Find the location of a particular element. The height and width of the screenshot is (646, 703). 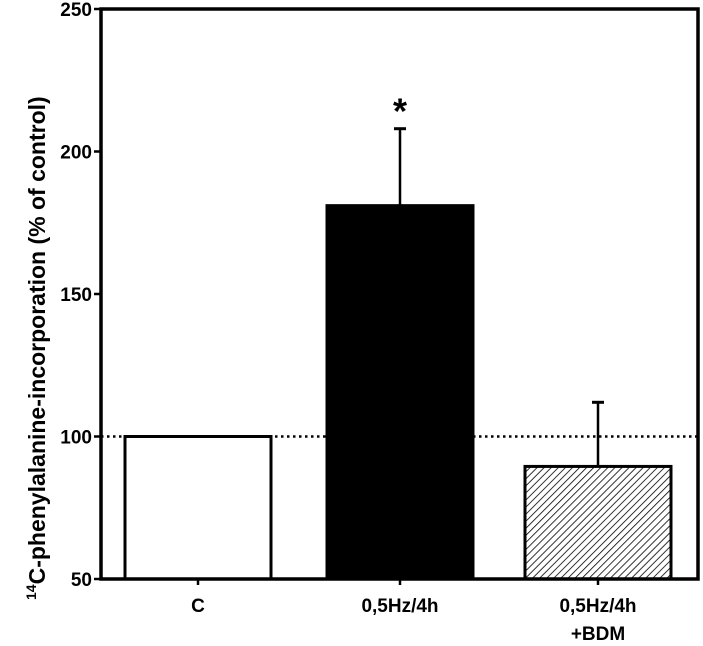

y-axis-label-superscript: 14 is located at coordinates (31, 592).